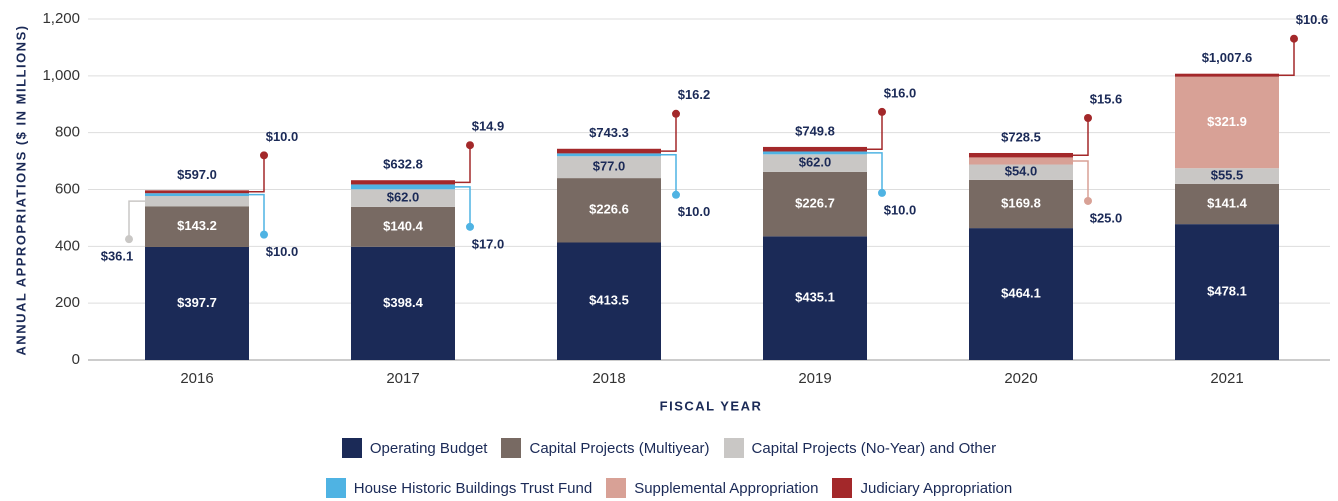 The height and width of the screenshot is (501, 1338). Describe the element at coordinates (814, 378) in the screenshot. I see `x-tick-label: 2019` at that location.